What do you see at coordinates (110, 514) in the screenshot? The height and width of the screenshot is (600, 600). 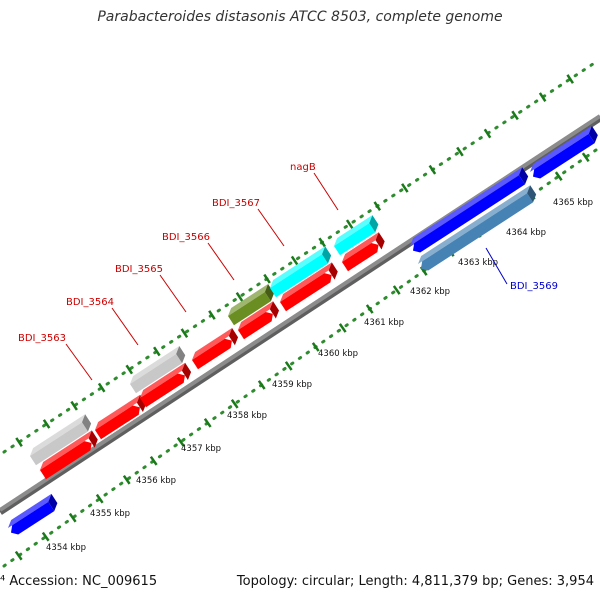 I see `kbp-tick-label: 4355 kbp` at bounding box center [110, 514].